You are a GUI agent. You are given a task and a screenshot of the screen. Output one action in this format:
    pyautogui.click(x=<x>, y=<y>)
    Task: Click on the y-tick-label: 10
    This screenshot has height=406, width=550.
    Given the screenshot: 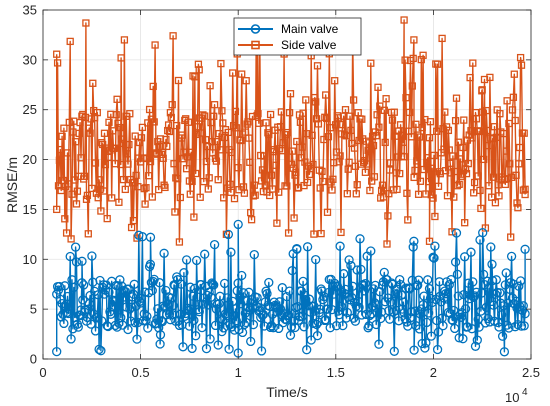 What is the action you would take?
    pyautogui.click(x=30, y=259)
    